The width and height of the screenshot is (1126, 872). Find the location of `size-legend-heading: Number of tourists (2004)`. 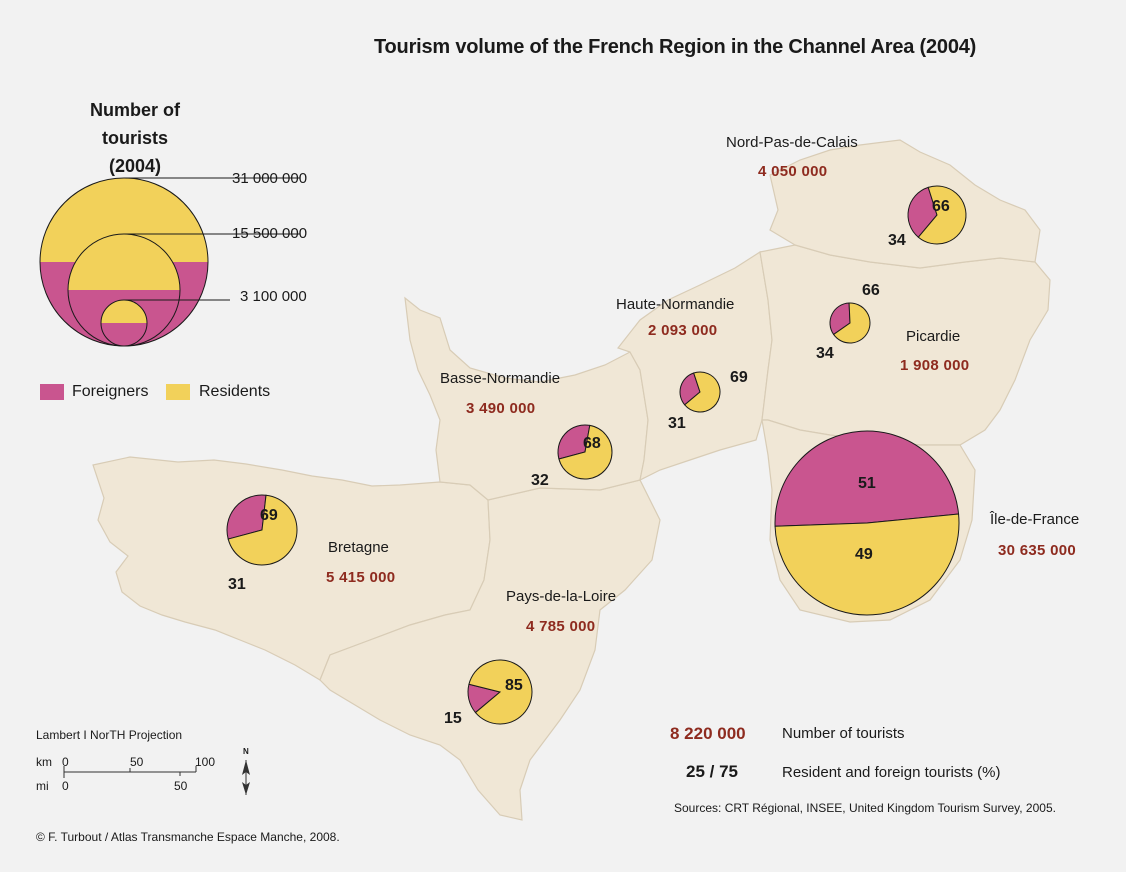

size-legend-heading: Number of tourists (2004) is located at coordinates (135, 138).